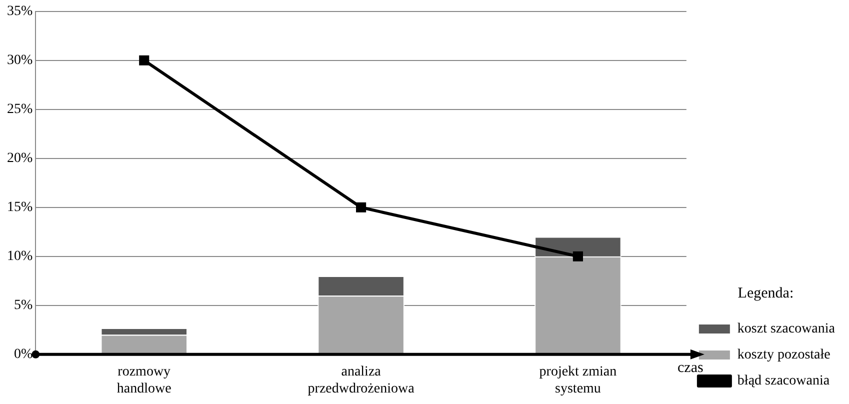 Image resolution: width=849 pixels, height=404 pixels. What do you see at coordinates (783, 355) in the screenshot?
I see `legend-label: koszty pozostałe` at bounding box center [783, 355].